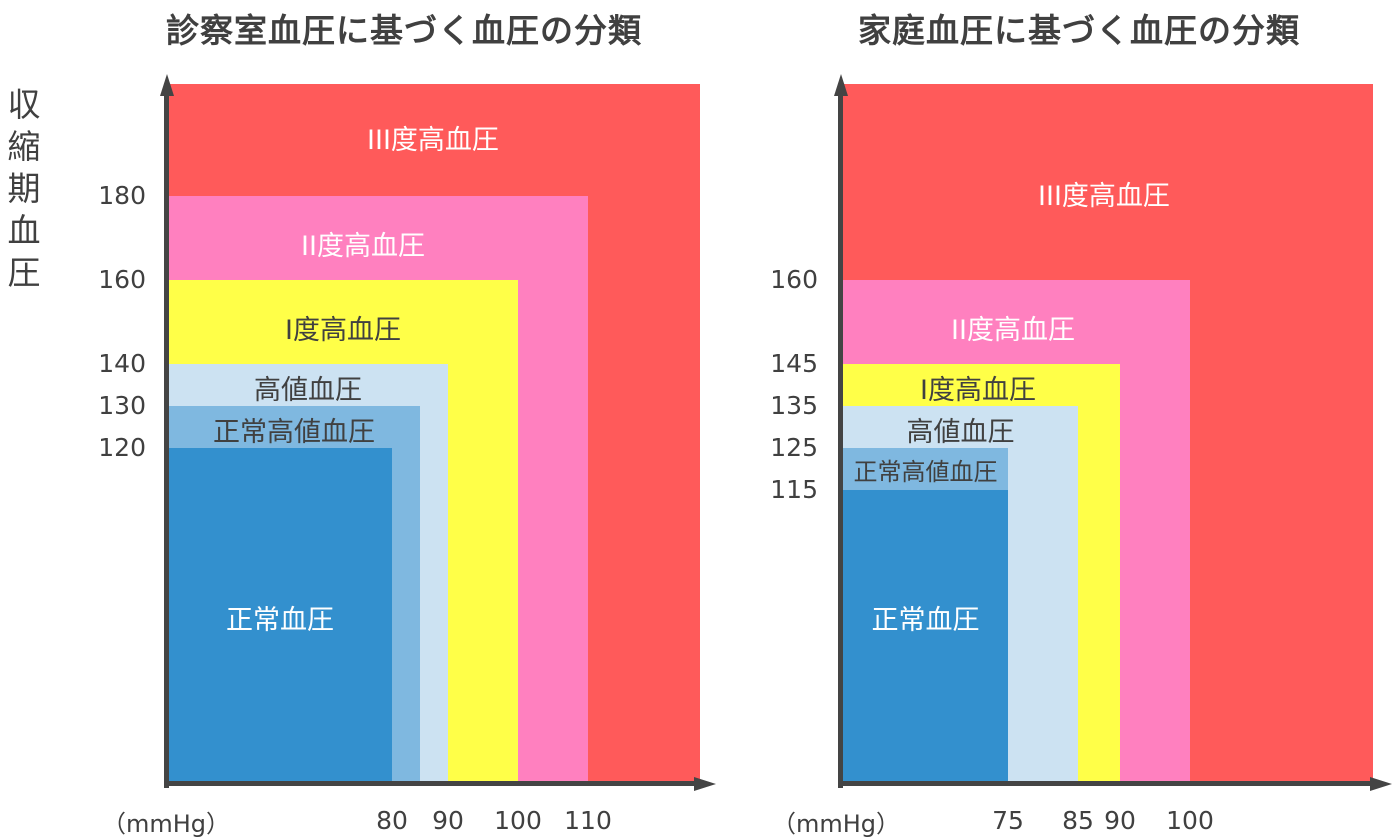  Describe the element at coordinates (122, 363) in the screenshot. I see `left-ytick-140: 140` at that location.